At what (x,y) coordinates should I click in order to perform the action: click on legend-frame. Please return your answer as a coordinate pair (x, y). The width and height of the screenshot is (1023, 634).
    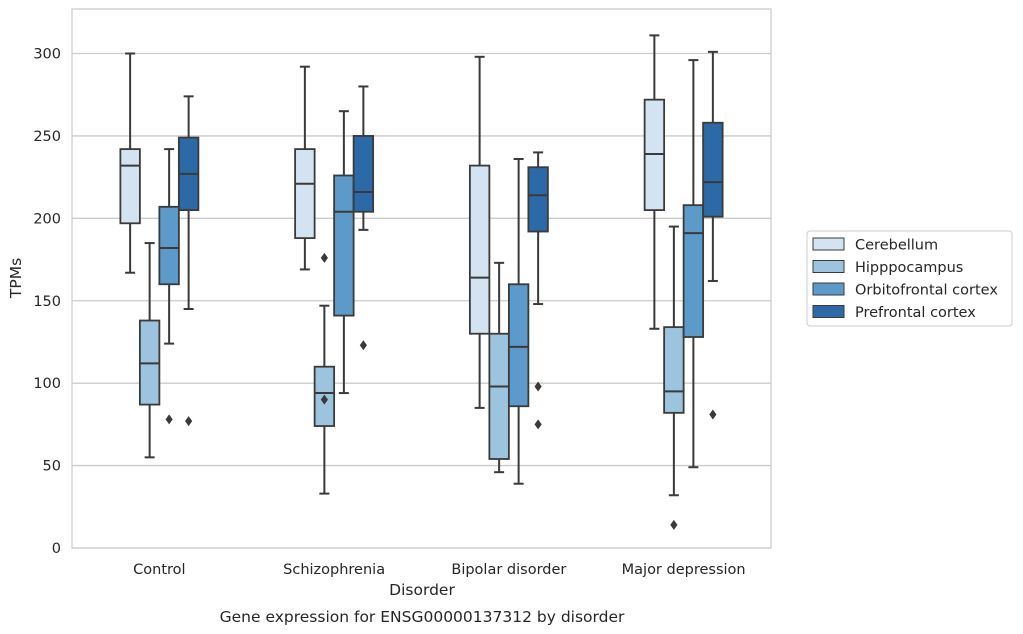
    Looking at the image, I should click on (909, 278).